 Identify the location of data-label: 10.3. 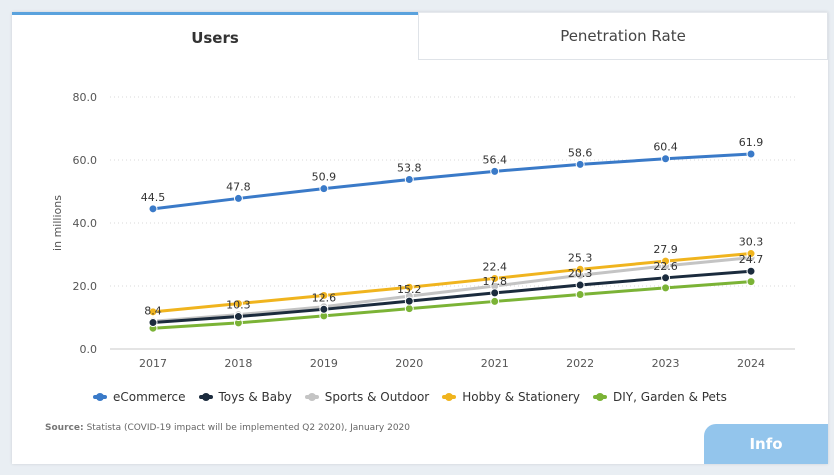
(238, 305).